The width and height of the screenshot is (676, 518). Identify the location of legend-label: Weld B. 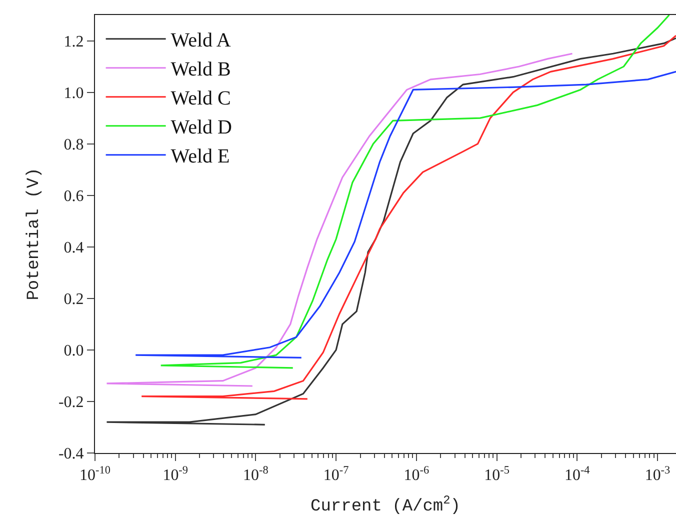
(200, 69).